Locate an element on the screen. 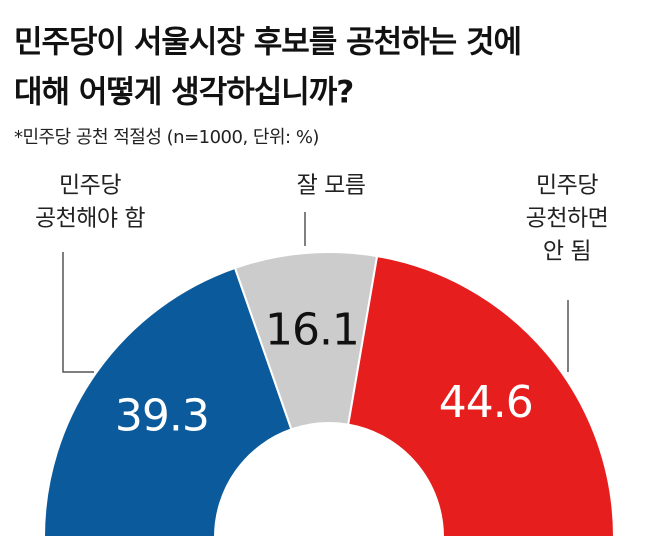 The height and width of the screenshot is (537, 658). category-label: 안 됨 is located at coordinates (567, 252).